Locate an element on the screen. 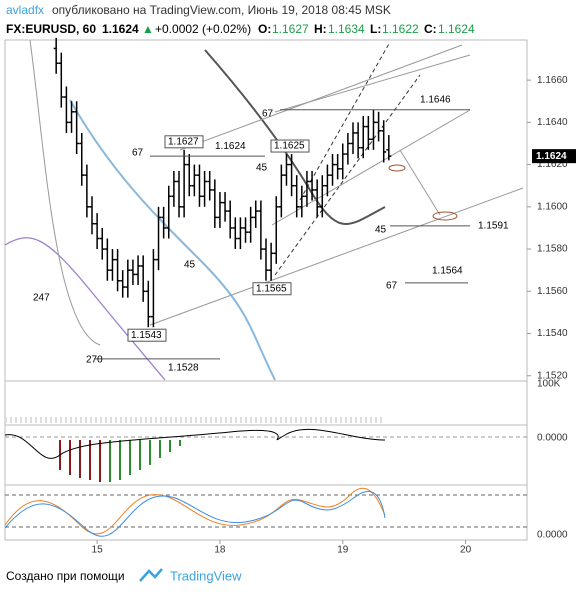 This screenshot has height=596, width=583. price-tag is located at coordinates (554, 156).